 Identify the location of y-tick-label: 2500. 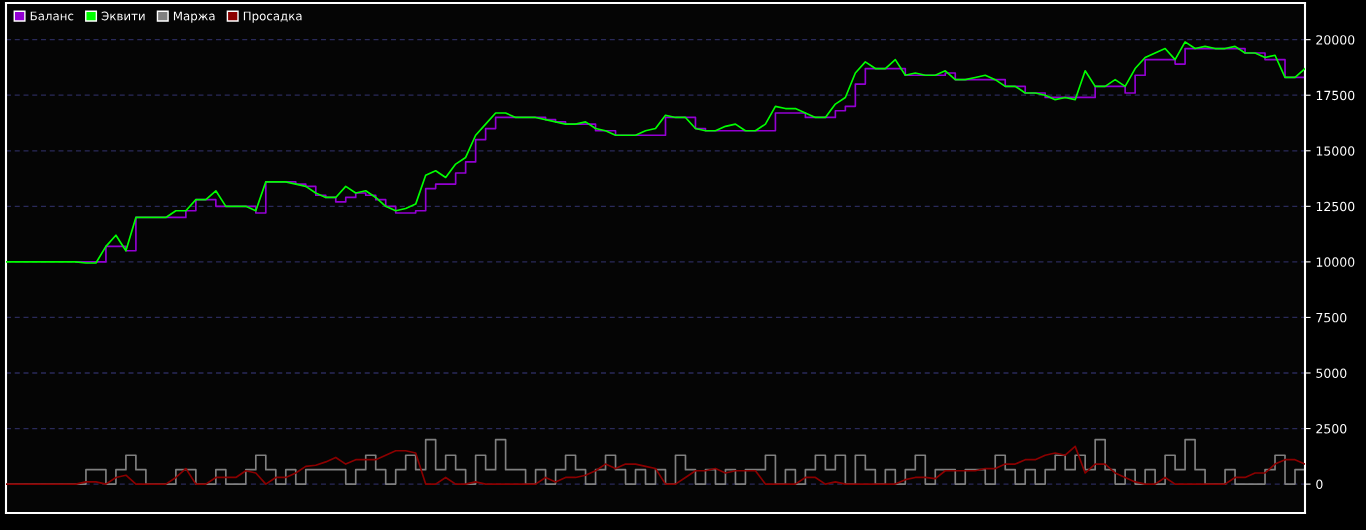
(1331, 429).